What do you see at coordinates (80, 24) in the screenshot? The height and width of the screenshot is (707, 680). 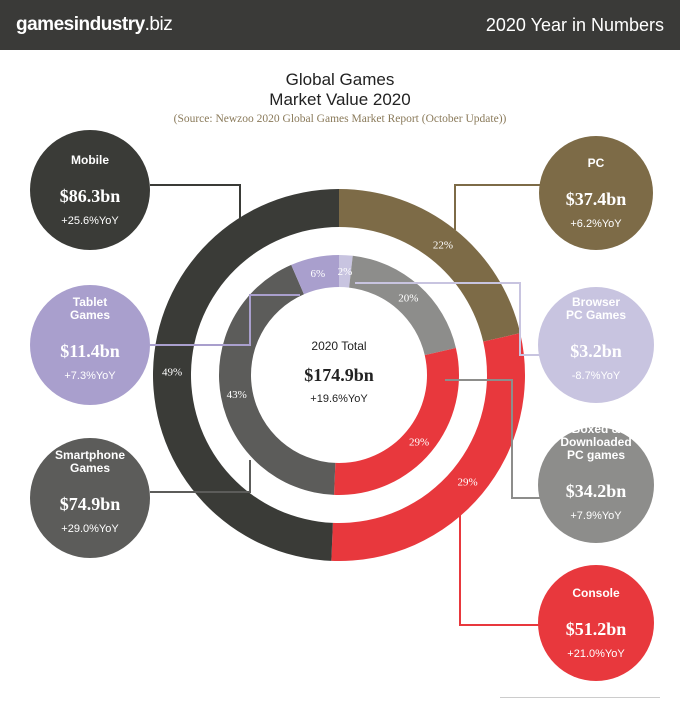 I see `brand-name: gamesindustry` at bounding box center [80, 24].